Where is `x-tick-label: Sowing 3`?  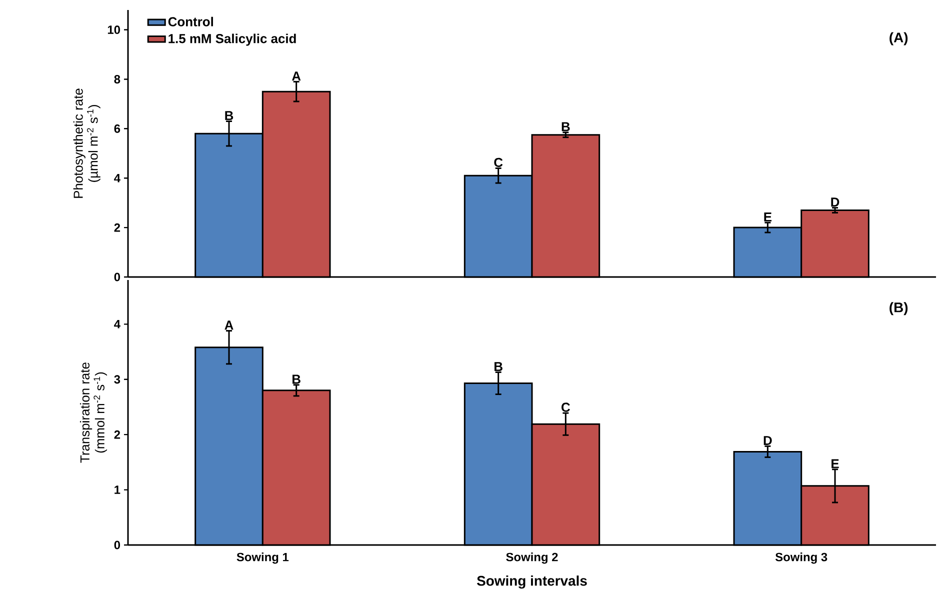 x-tick-label: Sowing 3 is located at coordinates (801, 558).